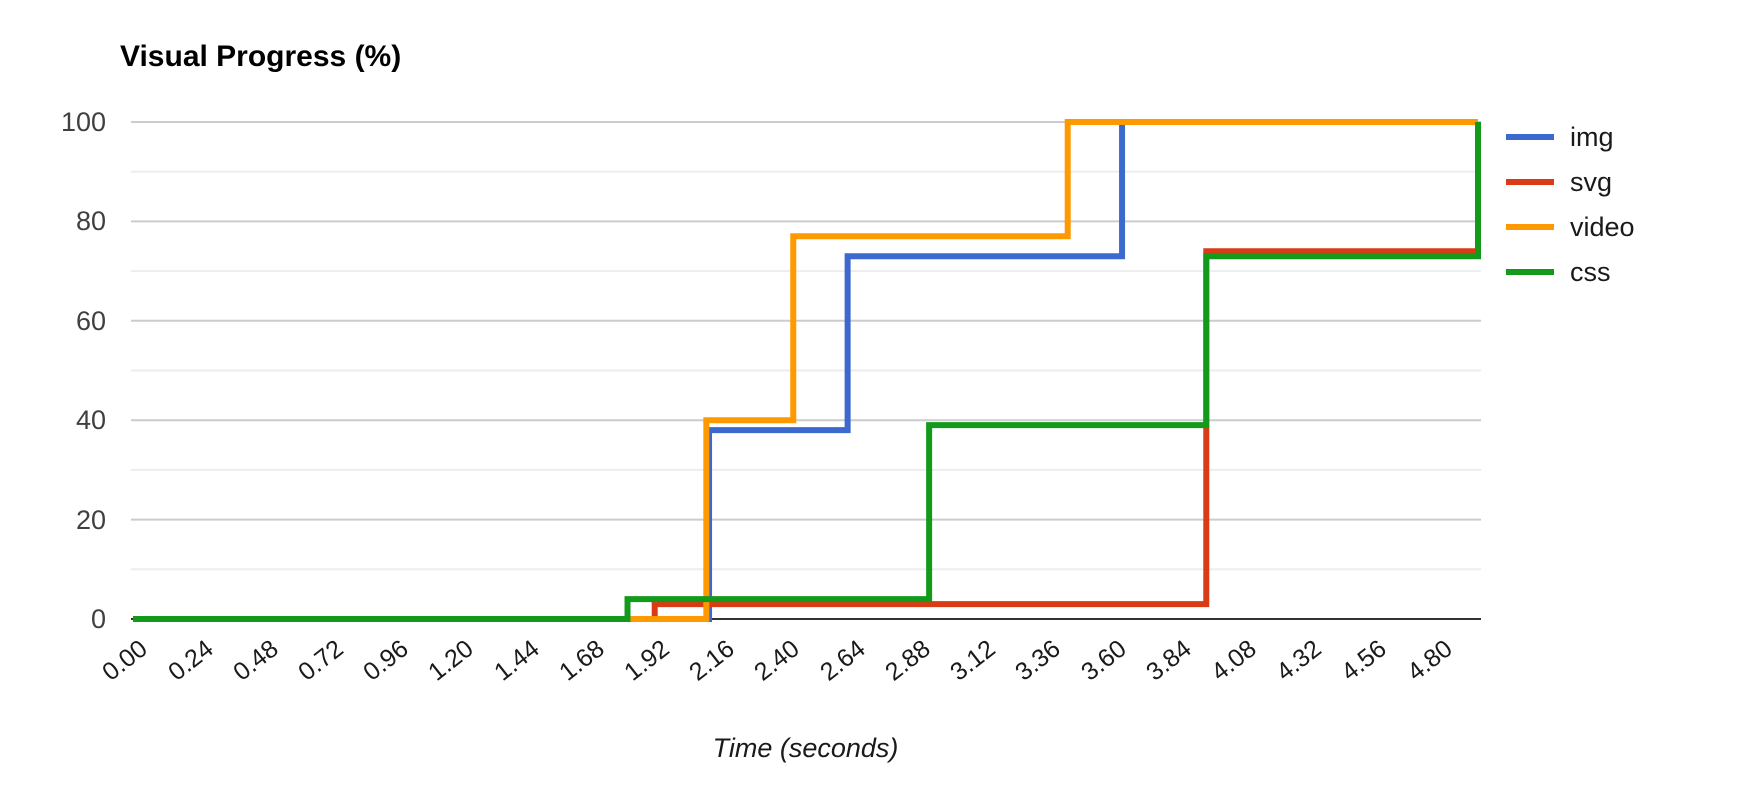 The width and height of the screenshot is (1750, 790). What do you see at coordinates (90, 519) in the screenshot?
I see `y-tick-label-20: 20` at bounding box center [90, 519].